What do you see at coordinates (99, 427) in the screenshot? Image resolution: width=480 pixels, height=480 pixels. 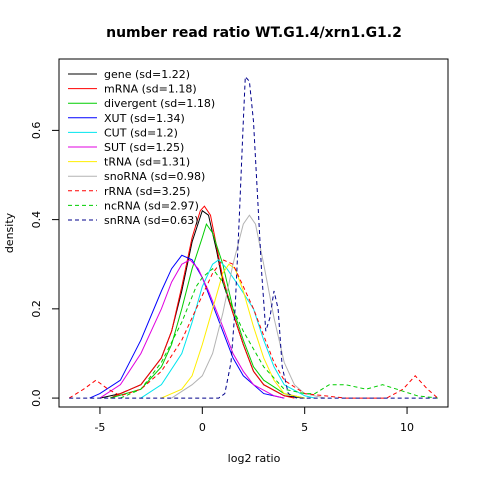 I see `x-tick-label: -5` at bounding box center [99, 427].